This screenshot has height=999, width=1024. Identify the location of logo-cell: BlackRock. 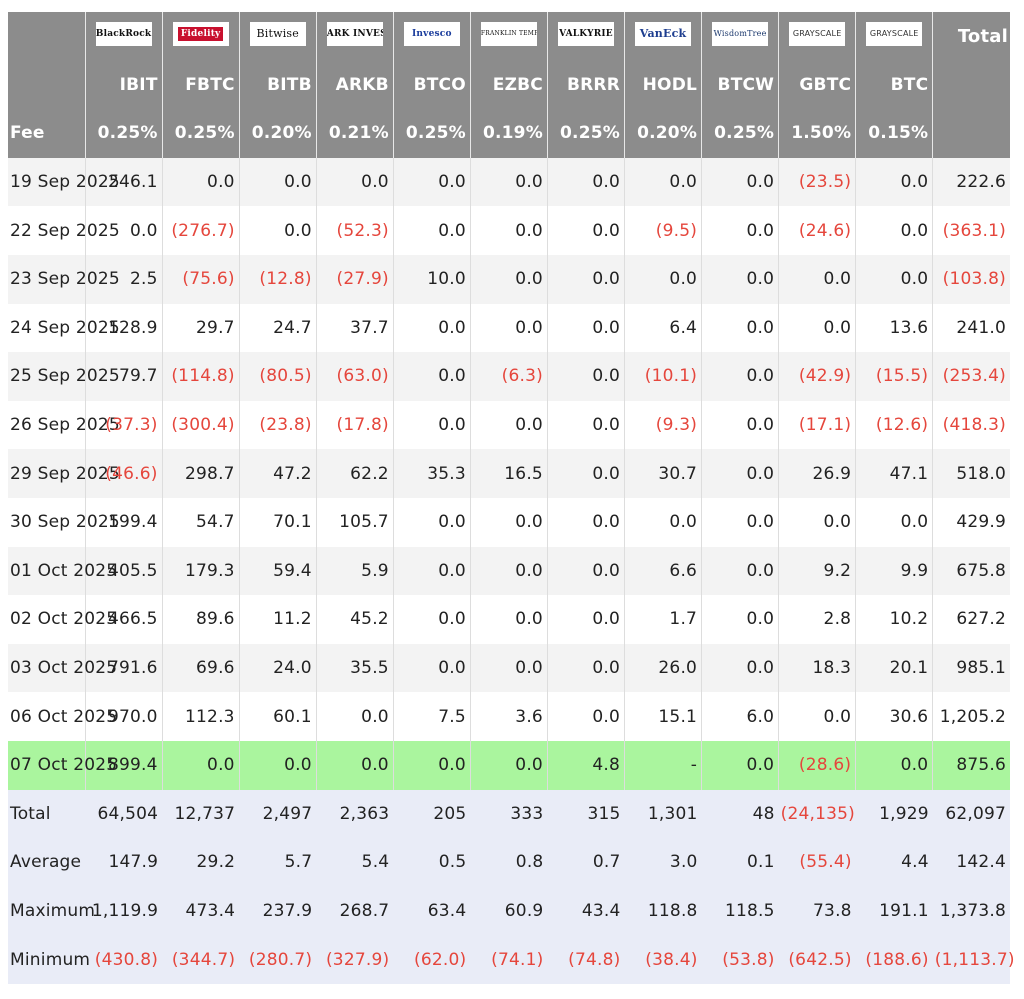
(123, 36).